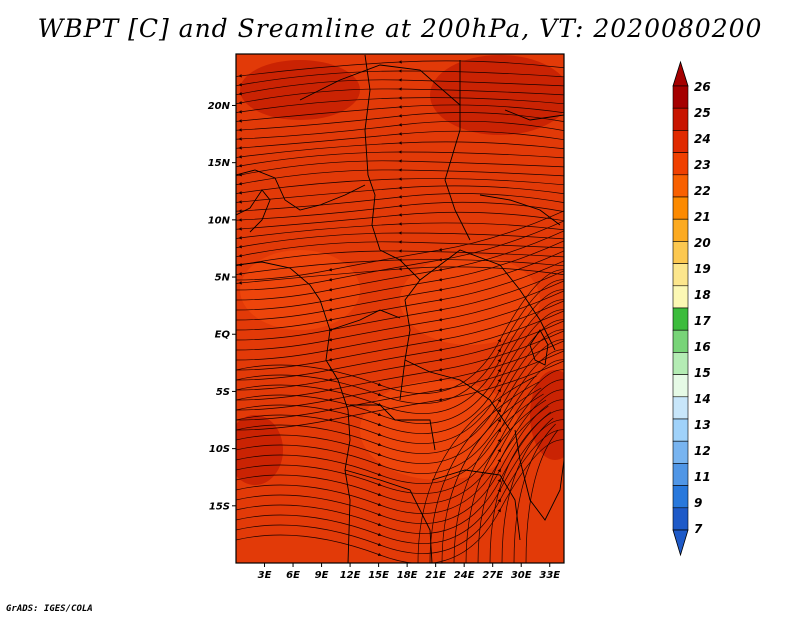 Image resolution: width=800 pixels, height=618 pixels. What do you see at coordinates (219, 220) in the screenshot?
I see `lat-label: 10N` at bounding box center [219, 220].